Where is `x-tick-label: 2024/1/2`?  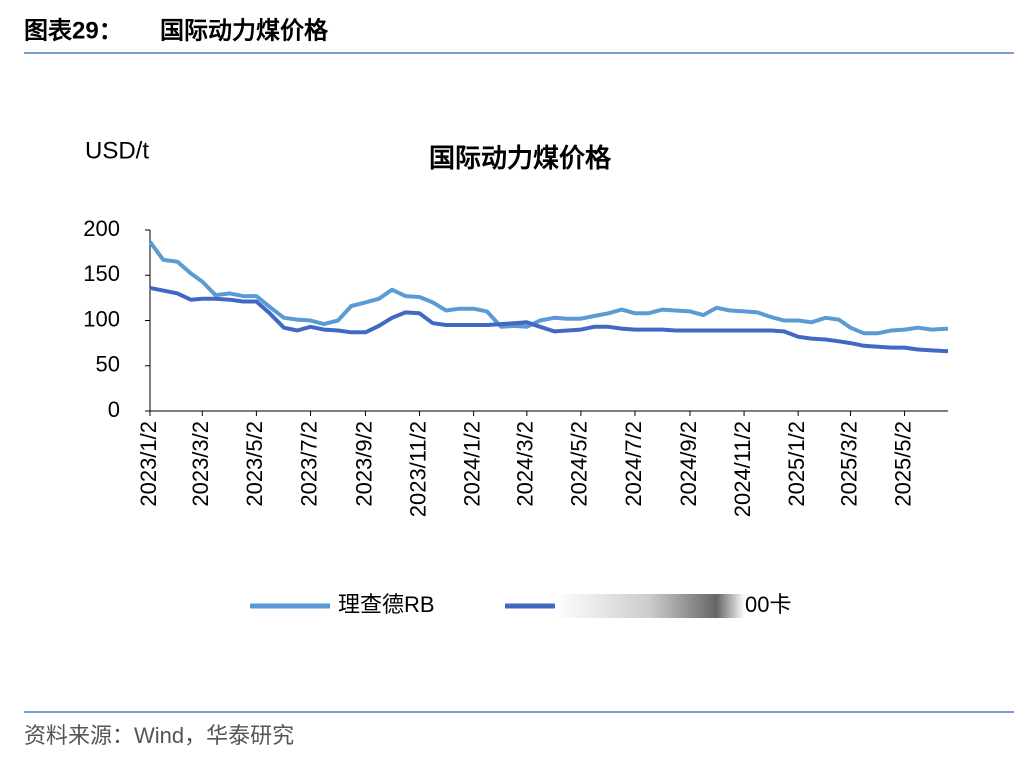
x-tick-label: 2024/1/2 is located at coordinates (471, 464).